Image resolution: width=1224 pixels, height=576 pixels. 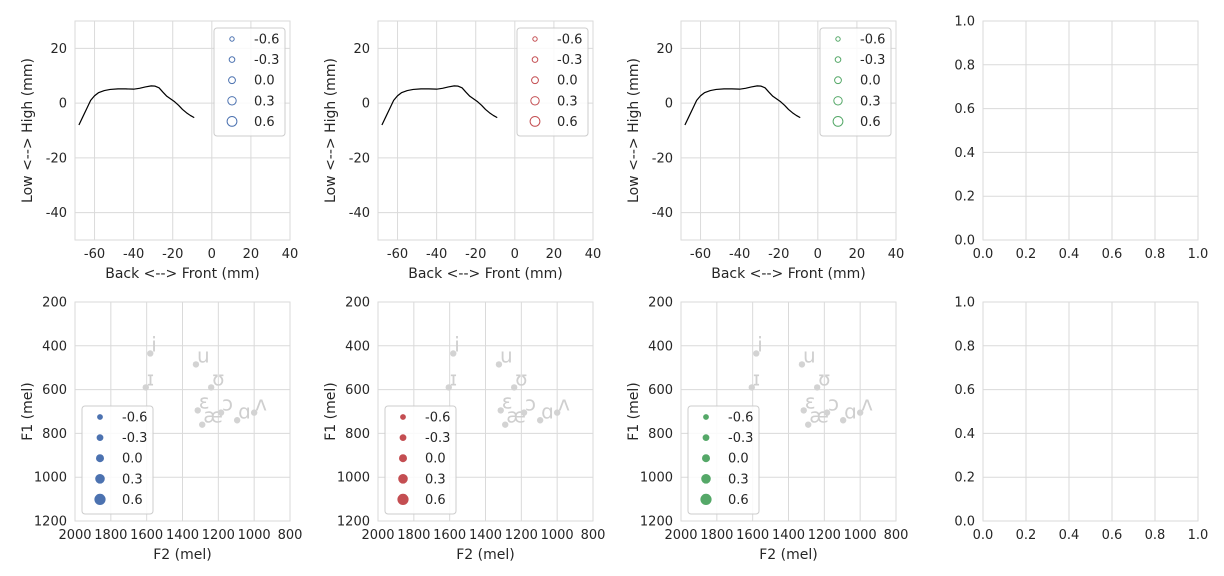 What do you see at coordinates (1112, 535) in the screenshot?
I see `x-tick-label: 0.6` at bounding box center [1112, 535].